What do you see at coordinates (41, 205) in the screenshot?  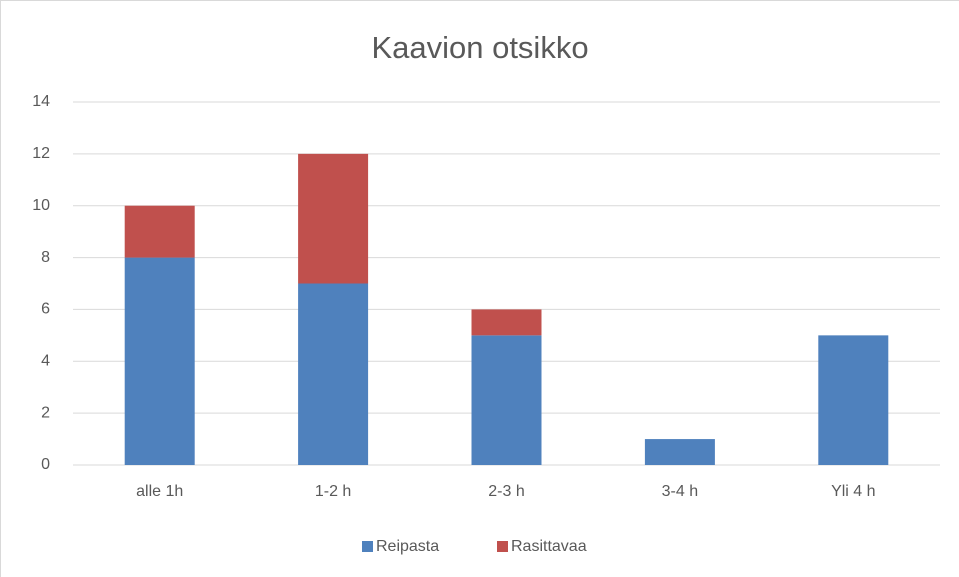 I see `y-tick-label: 10` at bounding box center [41, 205].